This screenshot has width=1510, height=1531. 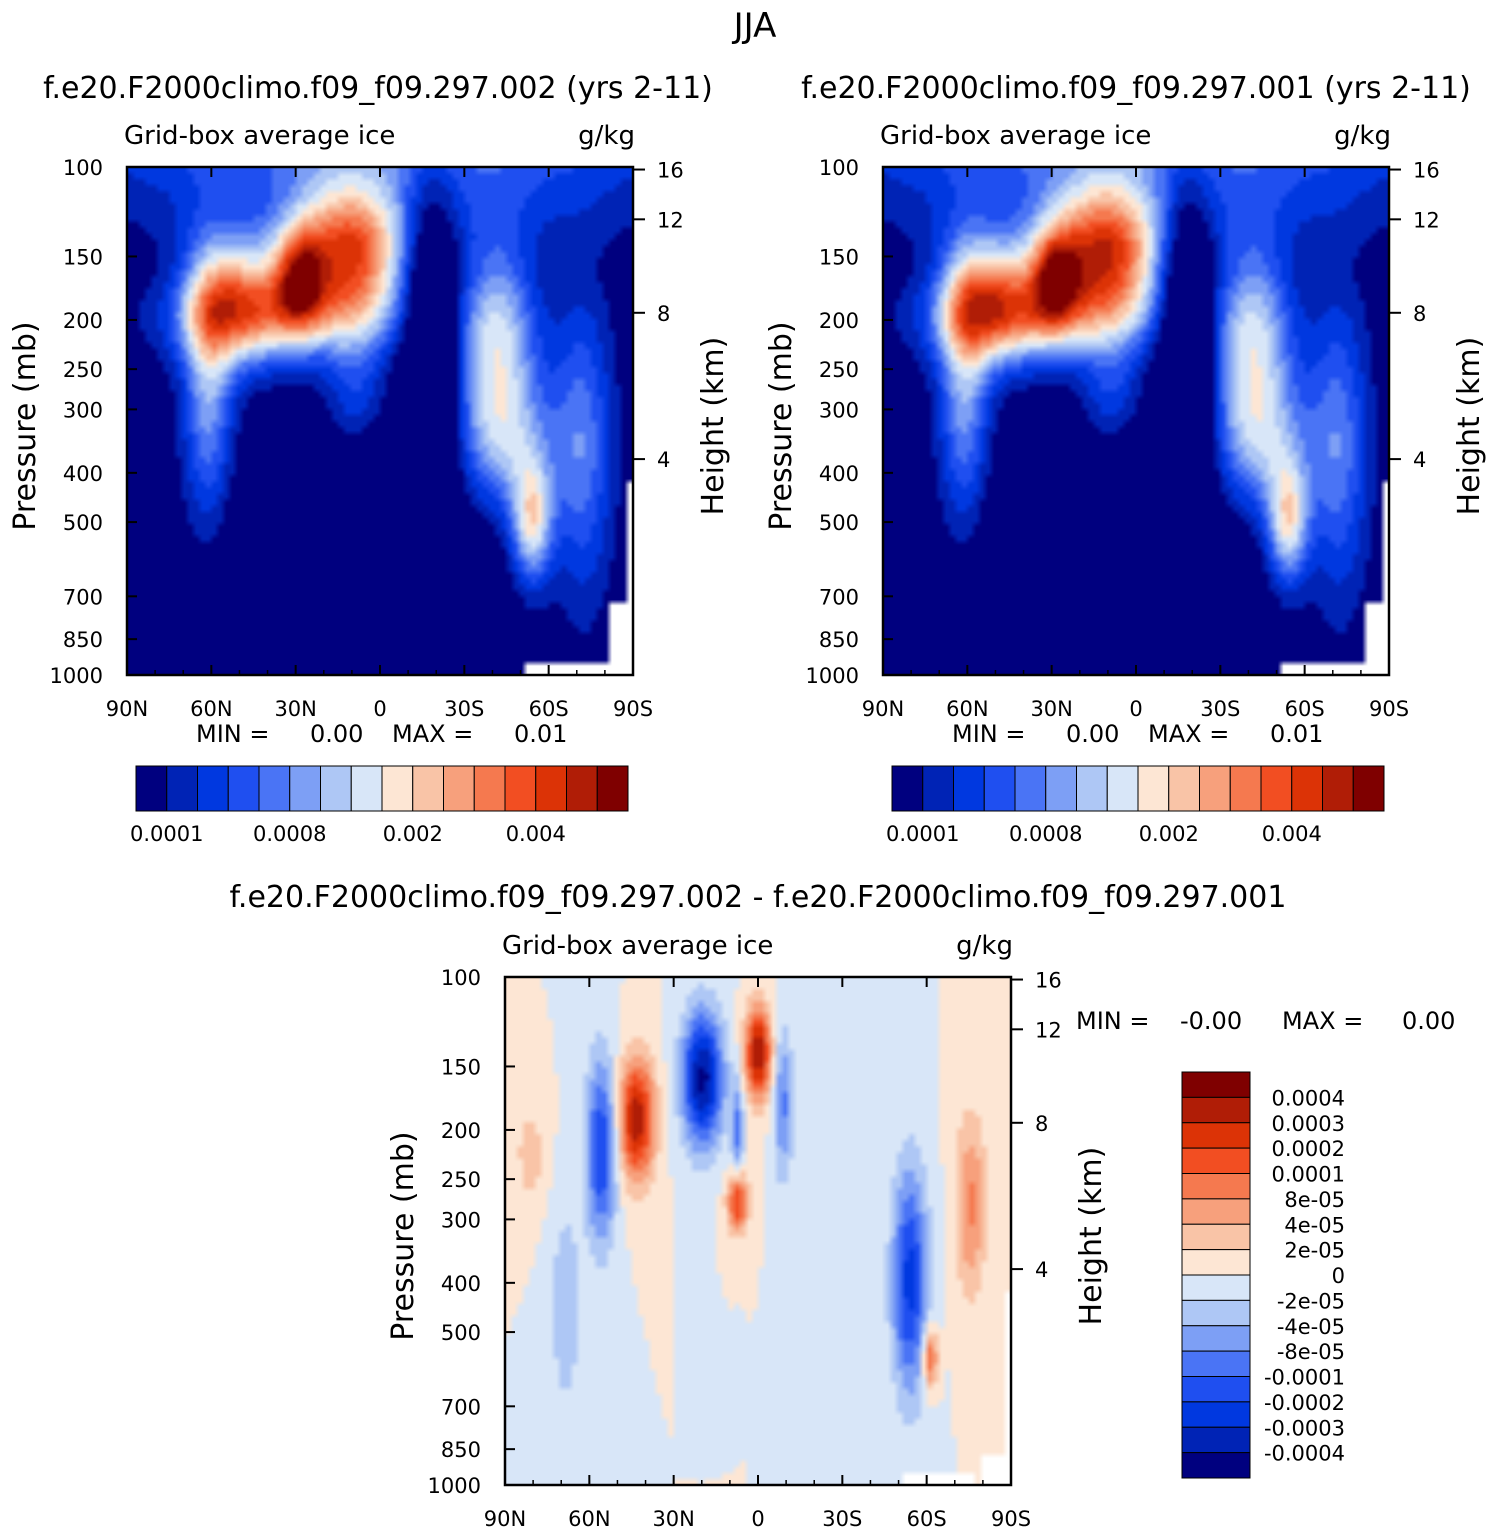 What do you see at coordinates (663, 460) in the screenshot?
I see `y-right-tick-label: 4` at bounding box center [663, 460].